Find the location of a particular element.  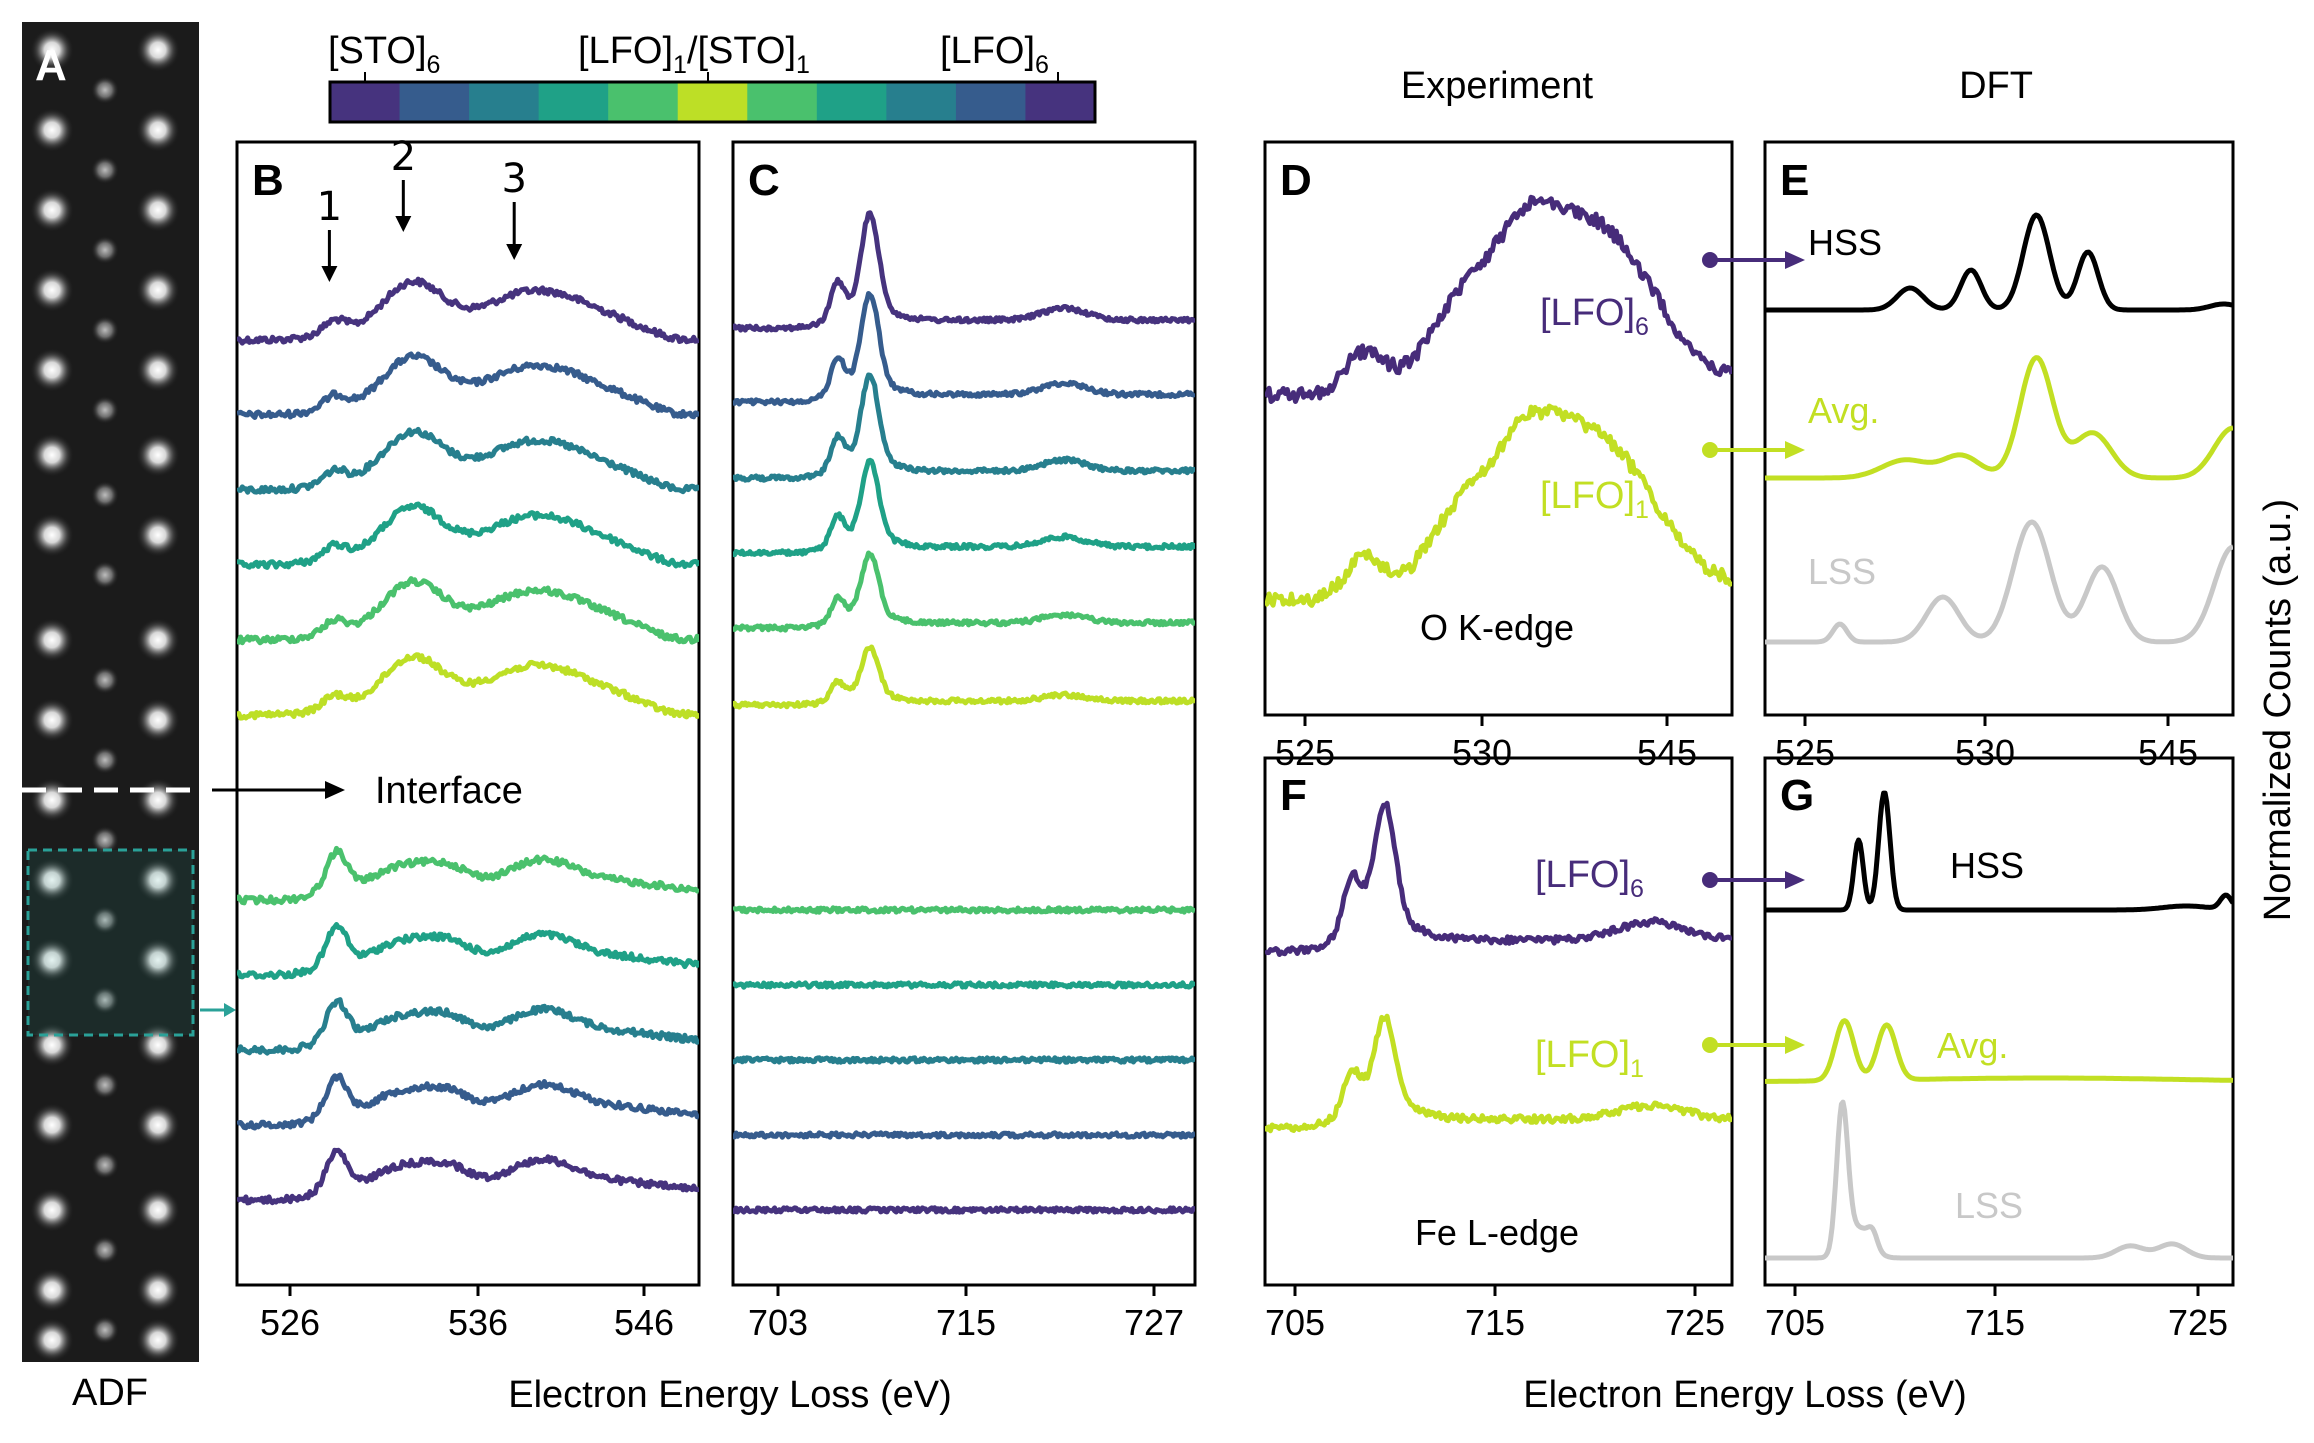

panel-g-frame is located at coordinates (1999, 1021).